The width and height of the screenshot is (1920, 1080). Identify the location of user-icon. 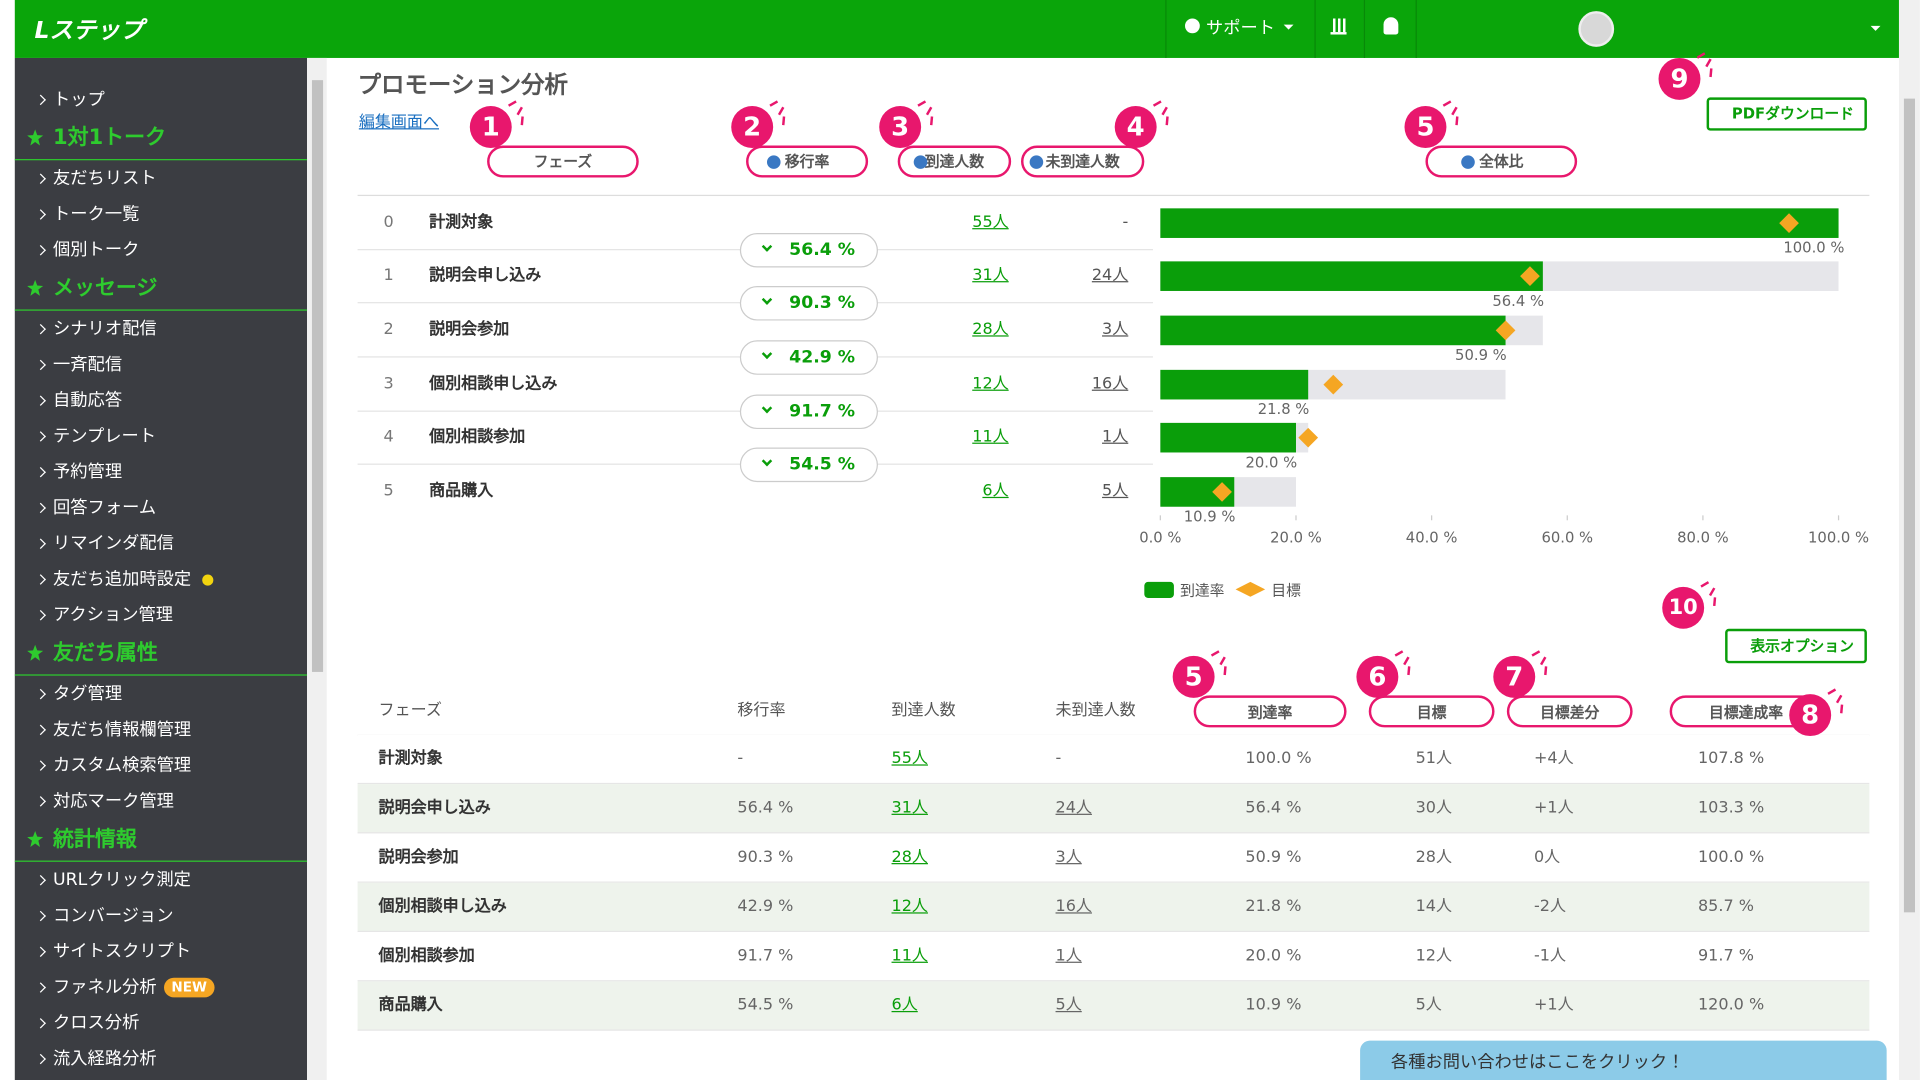
(1391, 26).